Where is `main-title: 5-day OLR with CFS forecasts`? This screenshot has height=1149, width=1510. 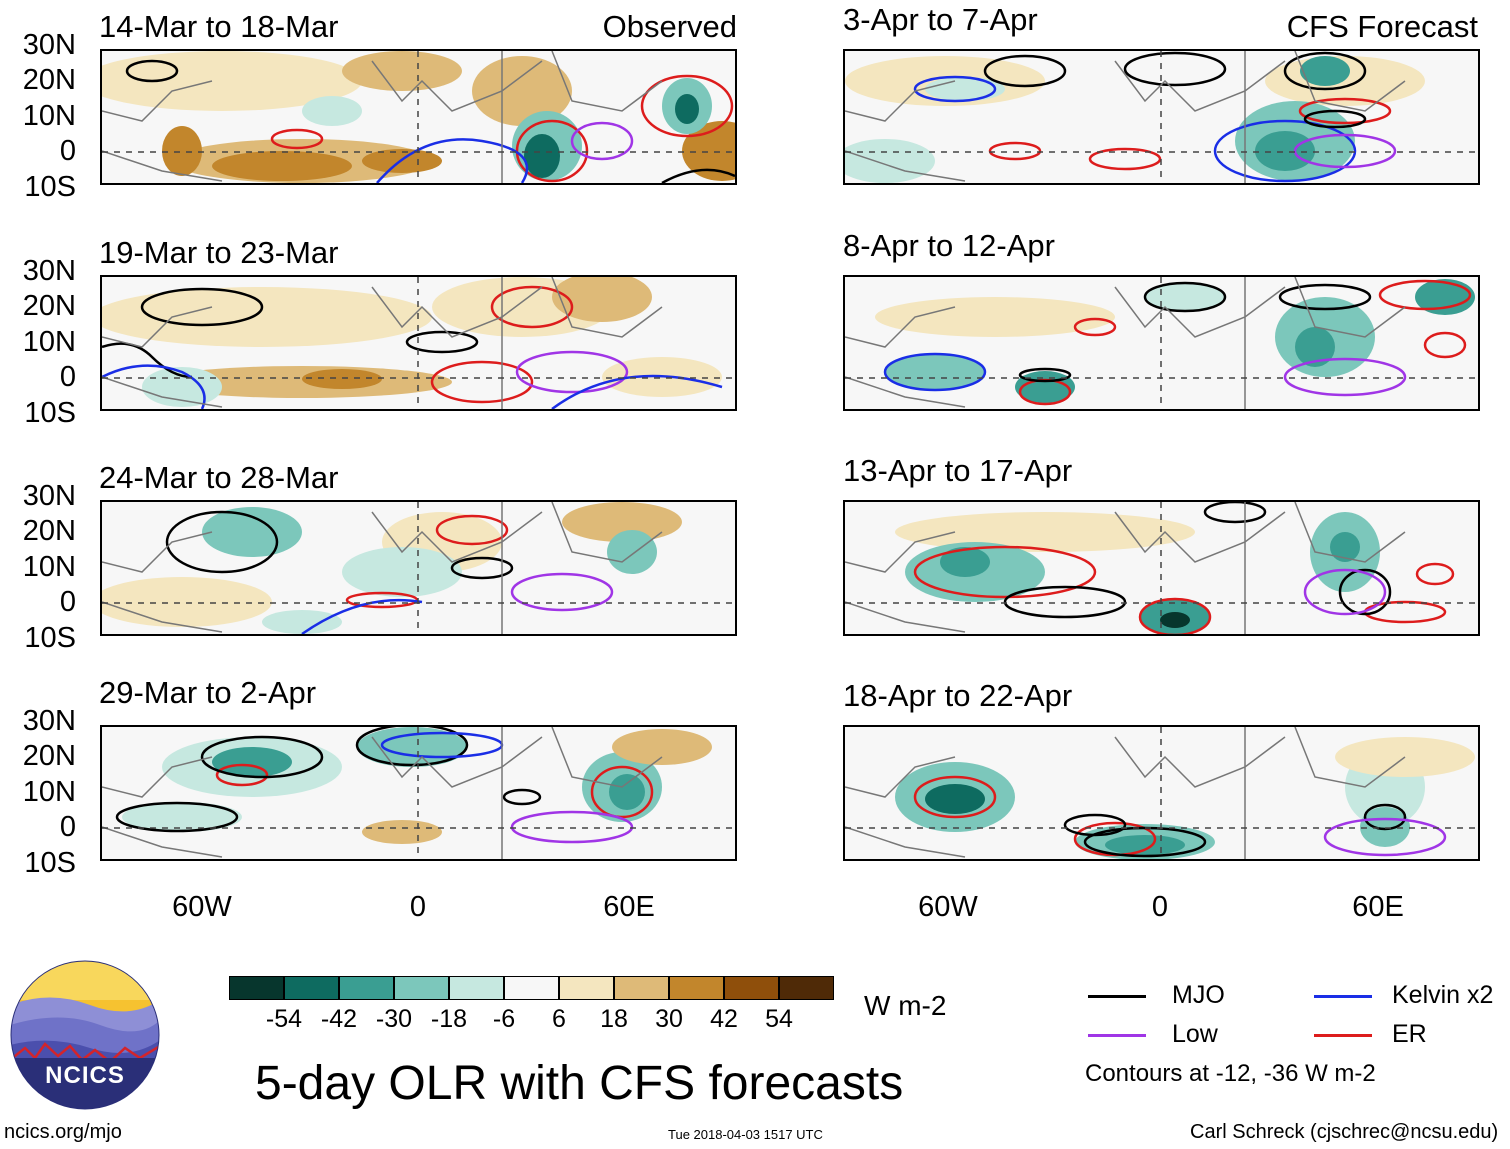
main-title: 5-day OLR with CFS forecasts is located at coordinates (579, 1083).